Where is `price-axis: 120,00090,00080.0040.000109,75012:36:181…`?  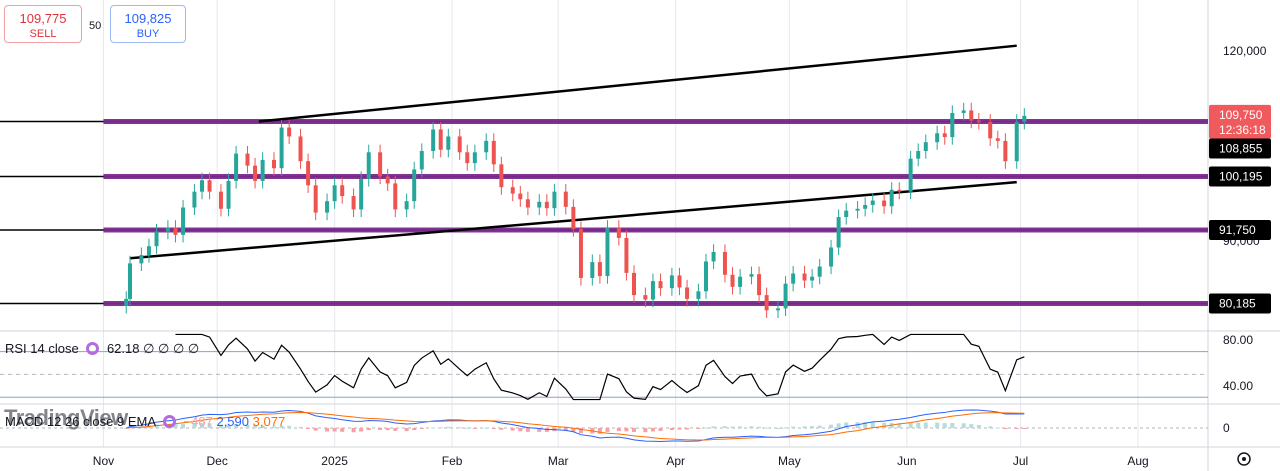 price-axis: 120,00090,00080.0040.000109,75012:36:181… is located at coordinates (1240, 239).